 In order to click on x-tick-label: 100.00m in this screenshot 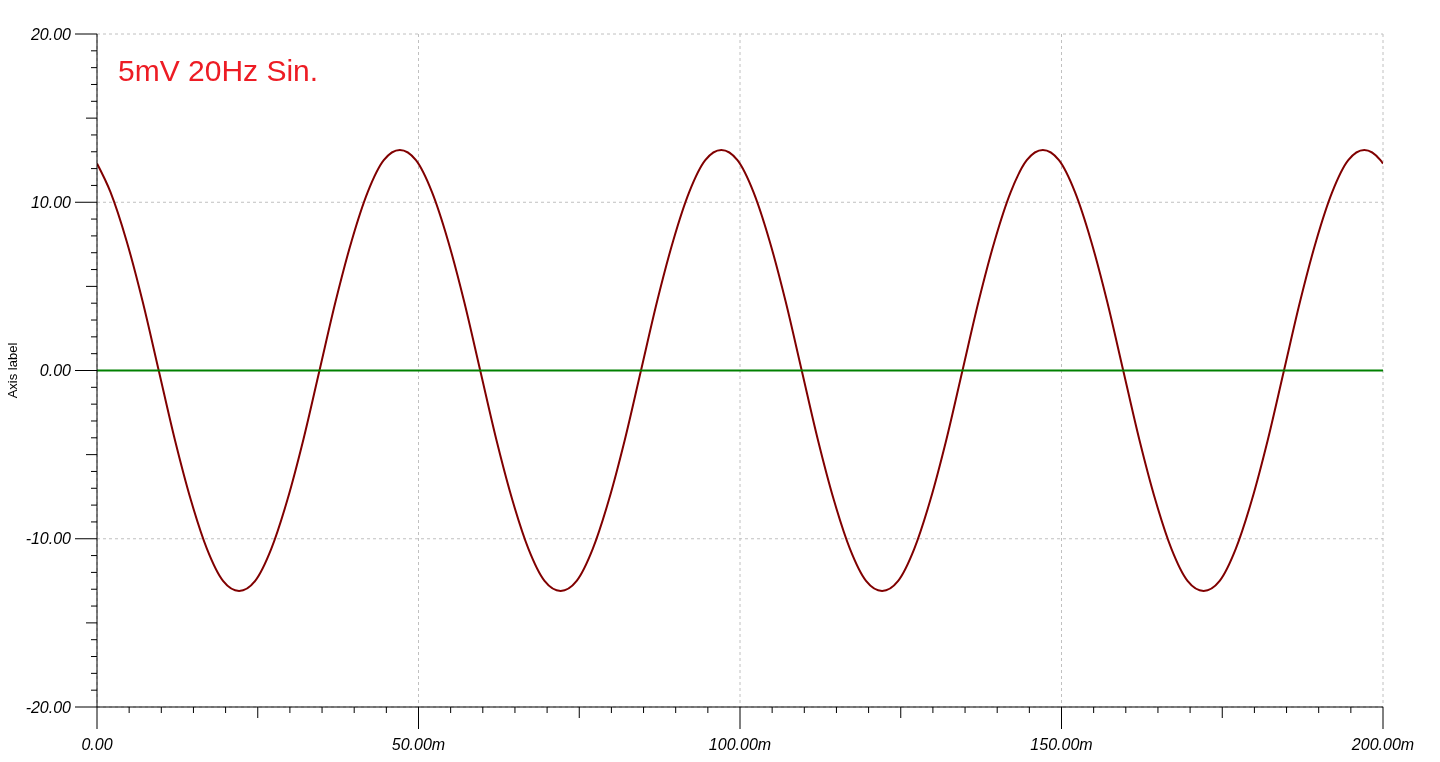, I will do `click(740, 744)`.